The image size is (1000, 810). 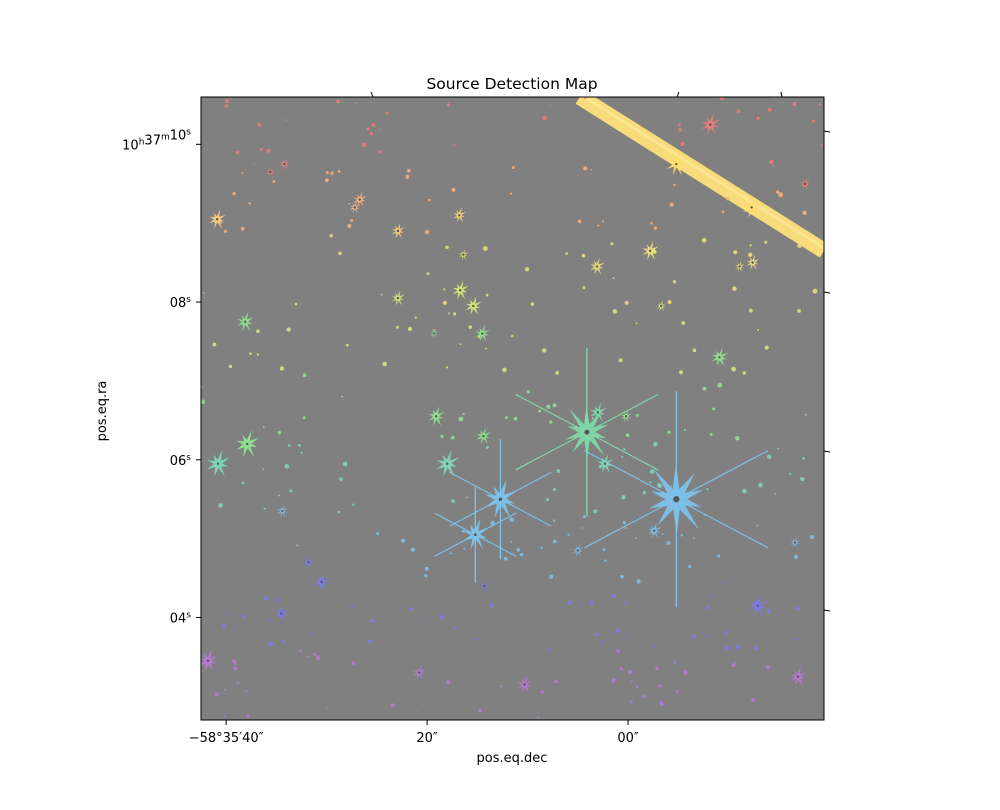 What do you see at coordinates (678, 94) in the screenshot?
I see `top-tick-mark` at bounding box center [678, 94].